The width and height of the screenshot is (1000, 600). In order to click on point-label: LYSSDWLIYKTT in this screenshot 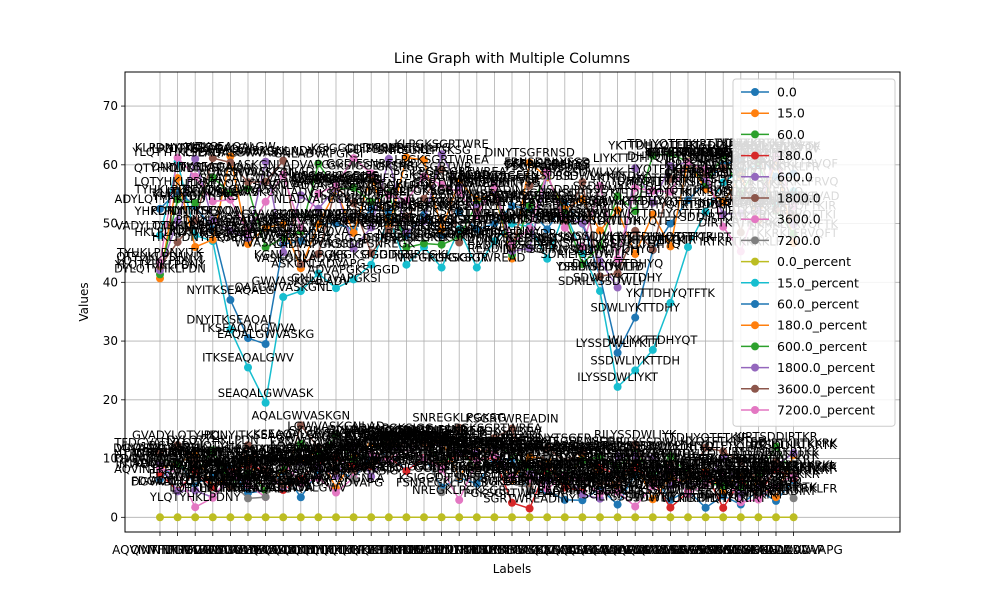, I will do `click(670, 468)`.